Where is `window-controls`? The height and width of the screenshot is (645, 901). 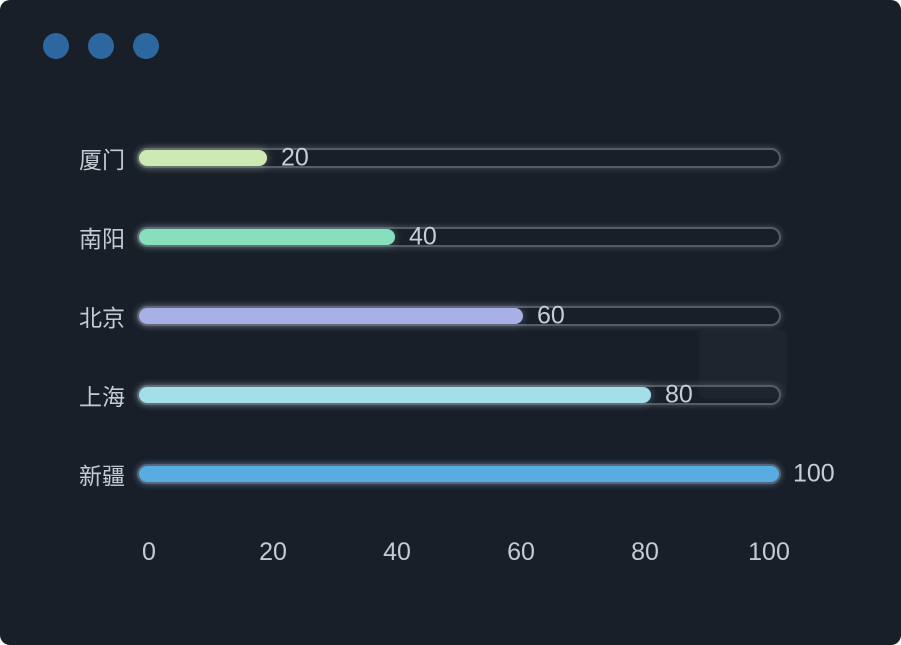 window-controls is located at coordinates (101, 46).